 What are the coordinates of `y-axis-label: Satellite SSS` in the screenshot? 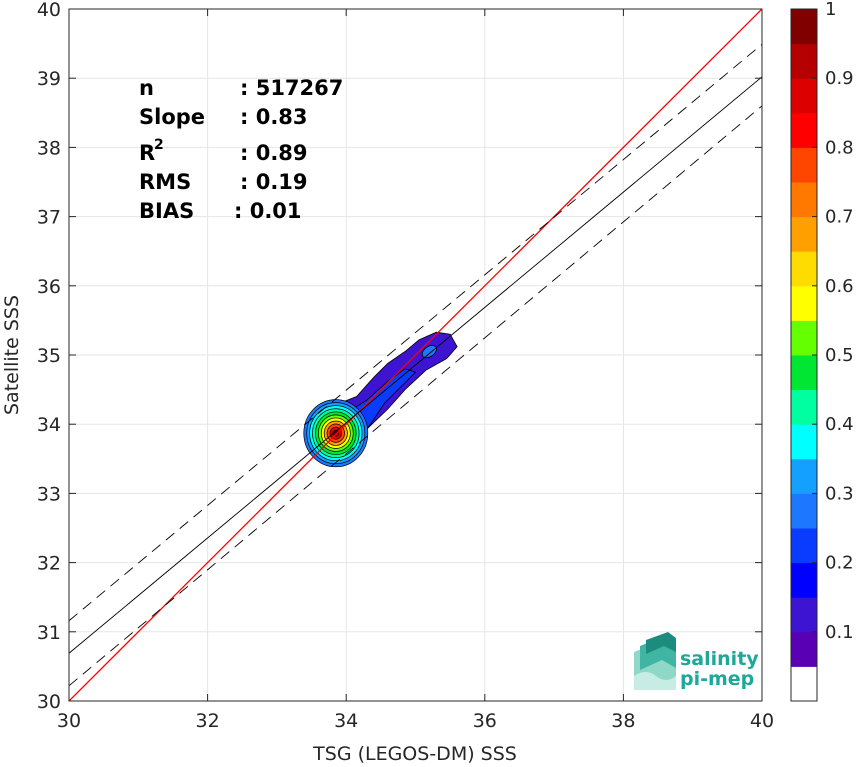 It's located at (12, 355).